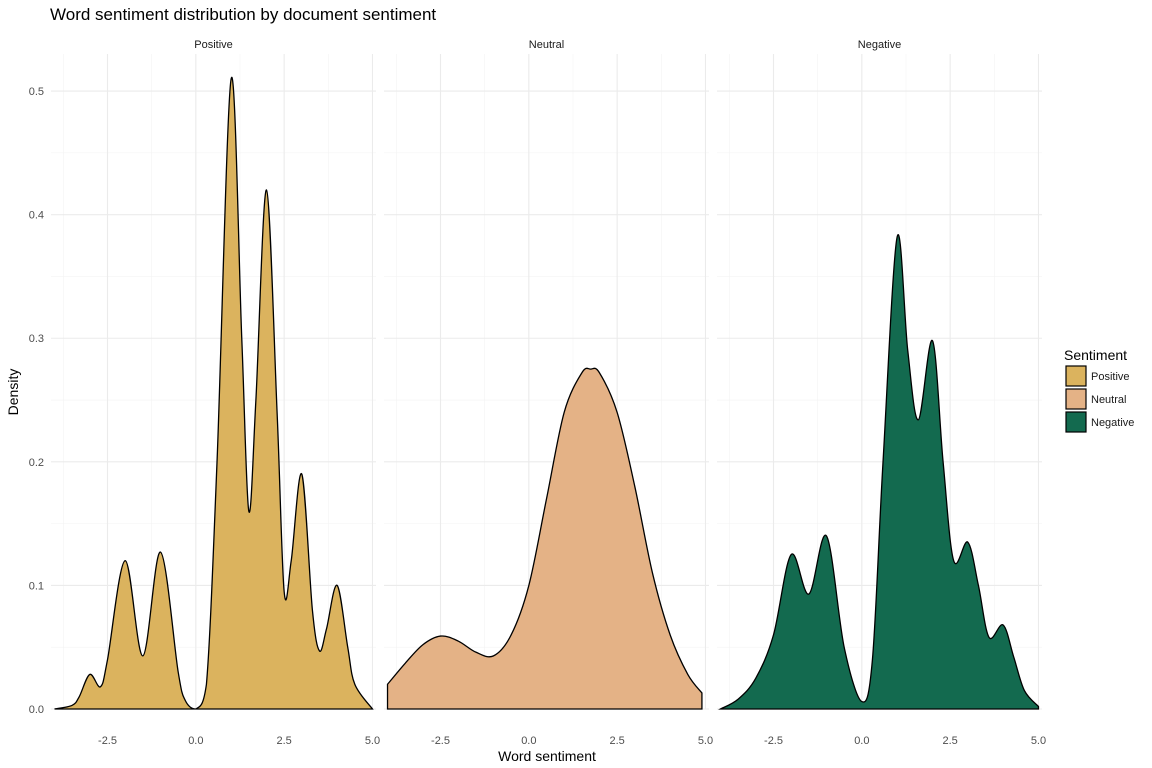 Image resolution: width=1152 pixels, height=768 pixels. Describe the element at coordinates (213, 45) in the screenshot. I see `facet-strip-label: Positive` at that location.